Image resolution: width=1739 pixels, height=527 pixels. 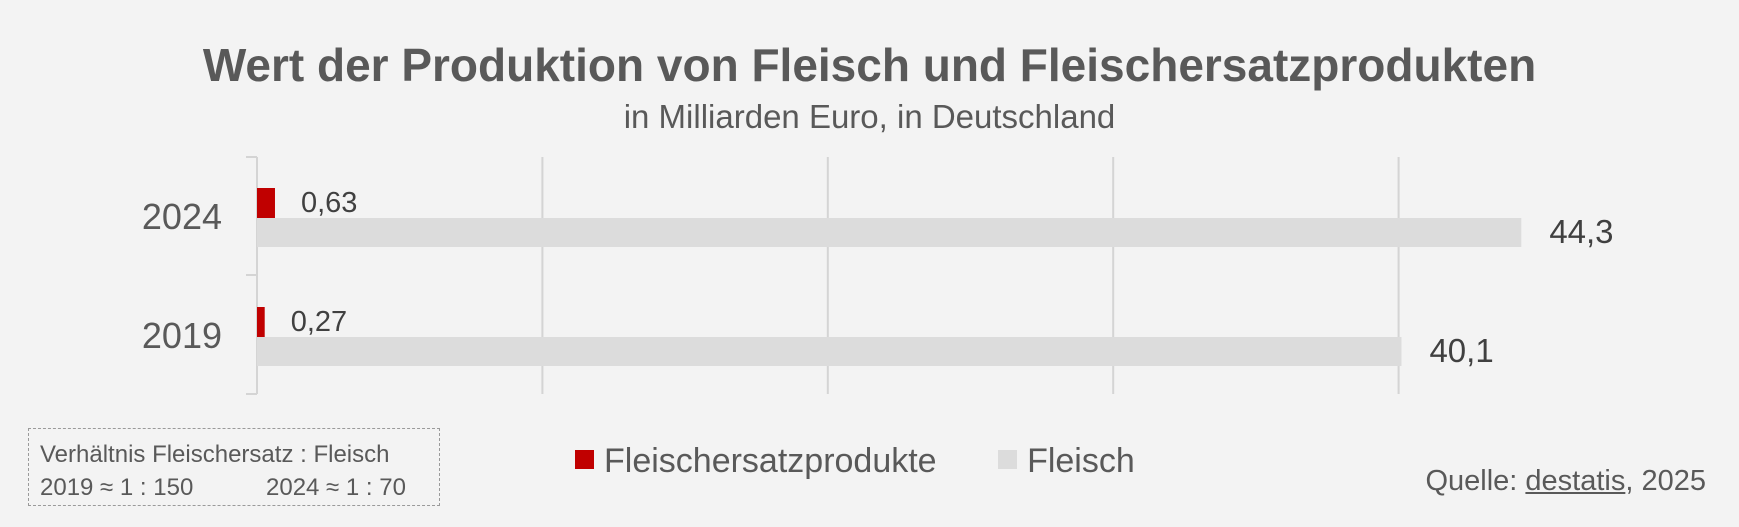 I want to click on data-label-fleisch-2019: 40,1, so click(x=1461, y=350).